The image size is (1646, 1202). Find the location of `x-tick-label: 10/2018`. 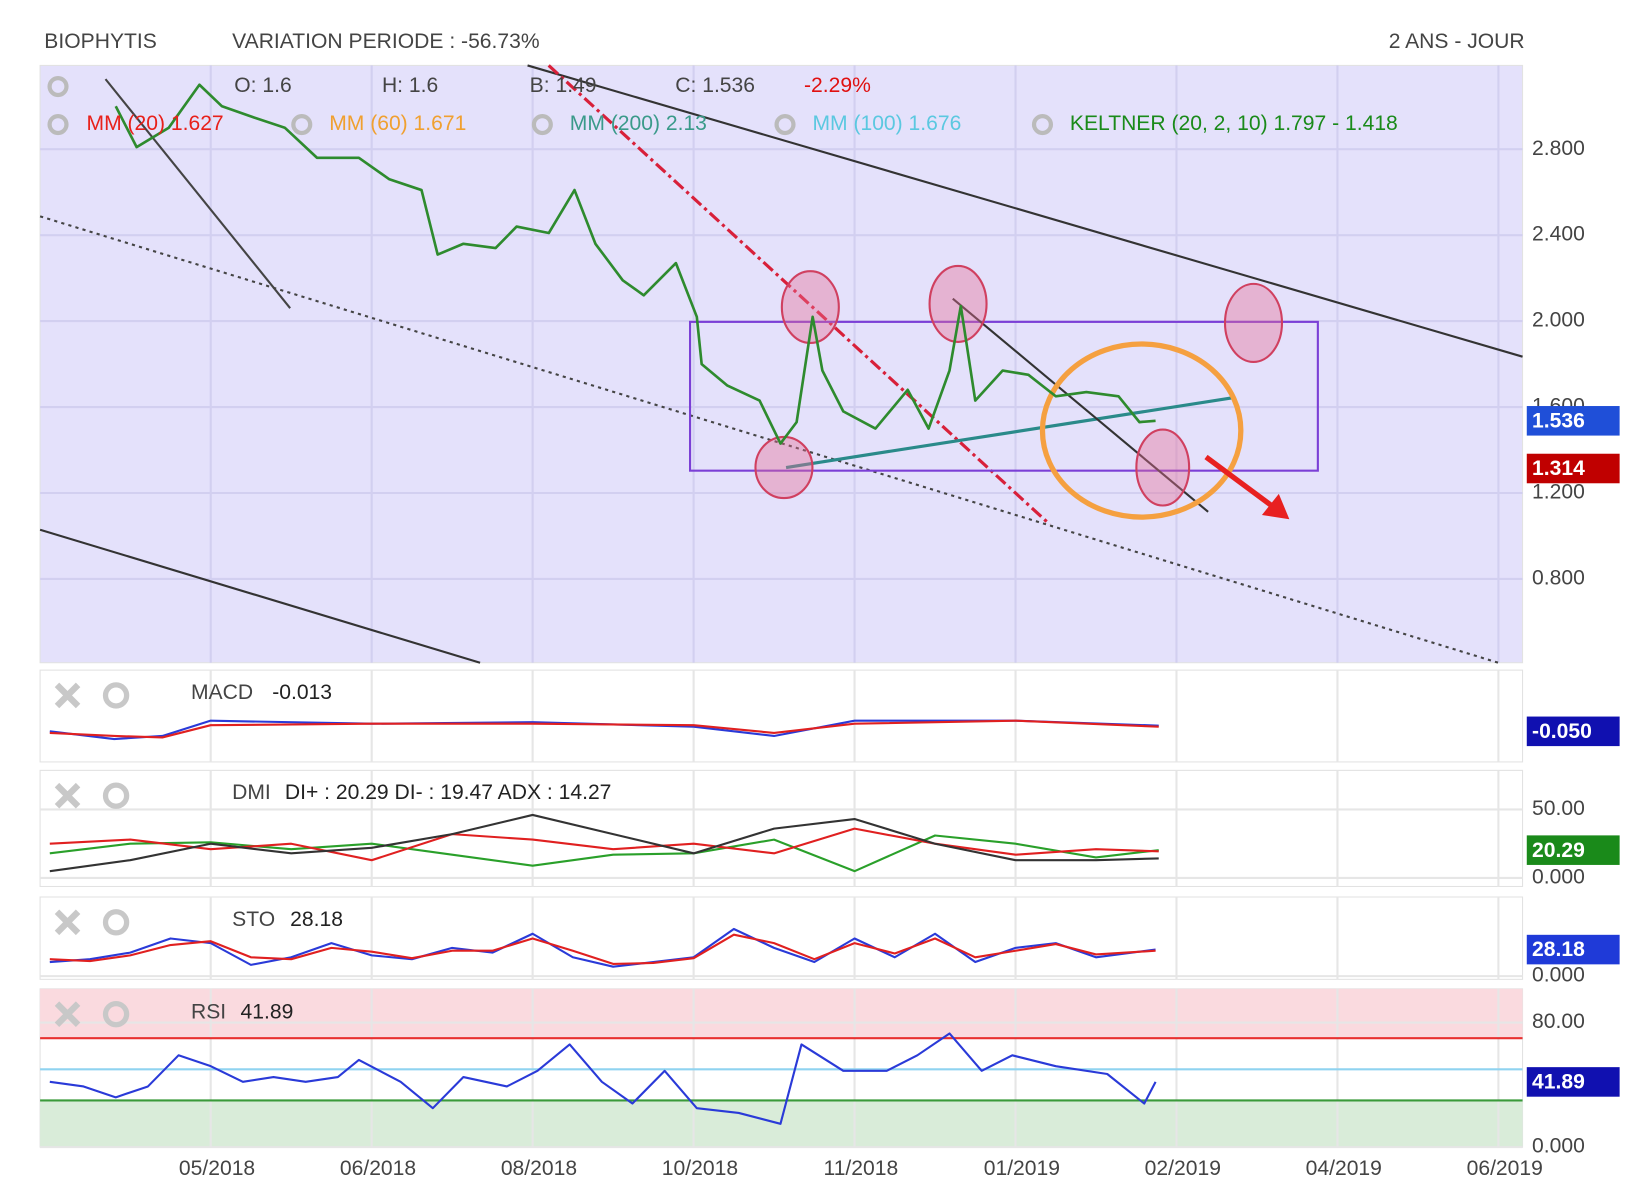

x-tick-label: 10/2018 is located at coordinates (700, 1168).